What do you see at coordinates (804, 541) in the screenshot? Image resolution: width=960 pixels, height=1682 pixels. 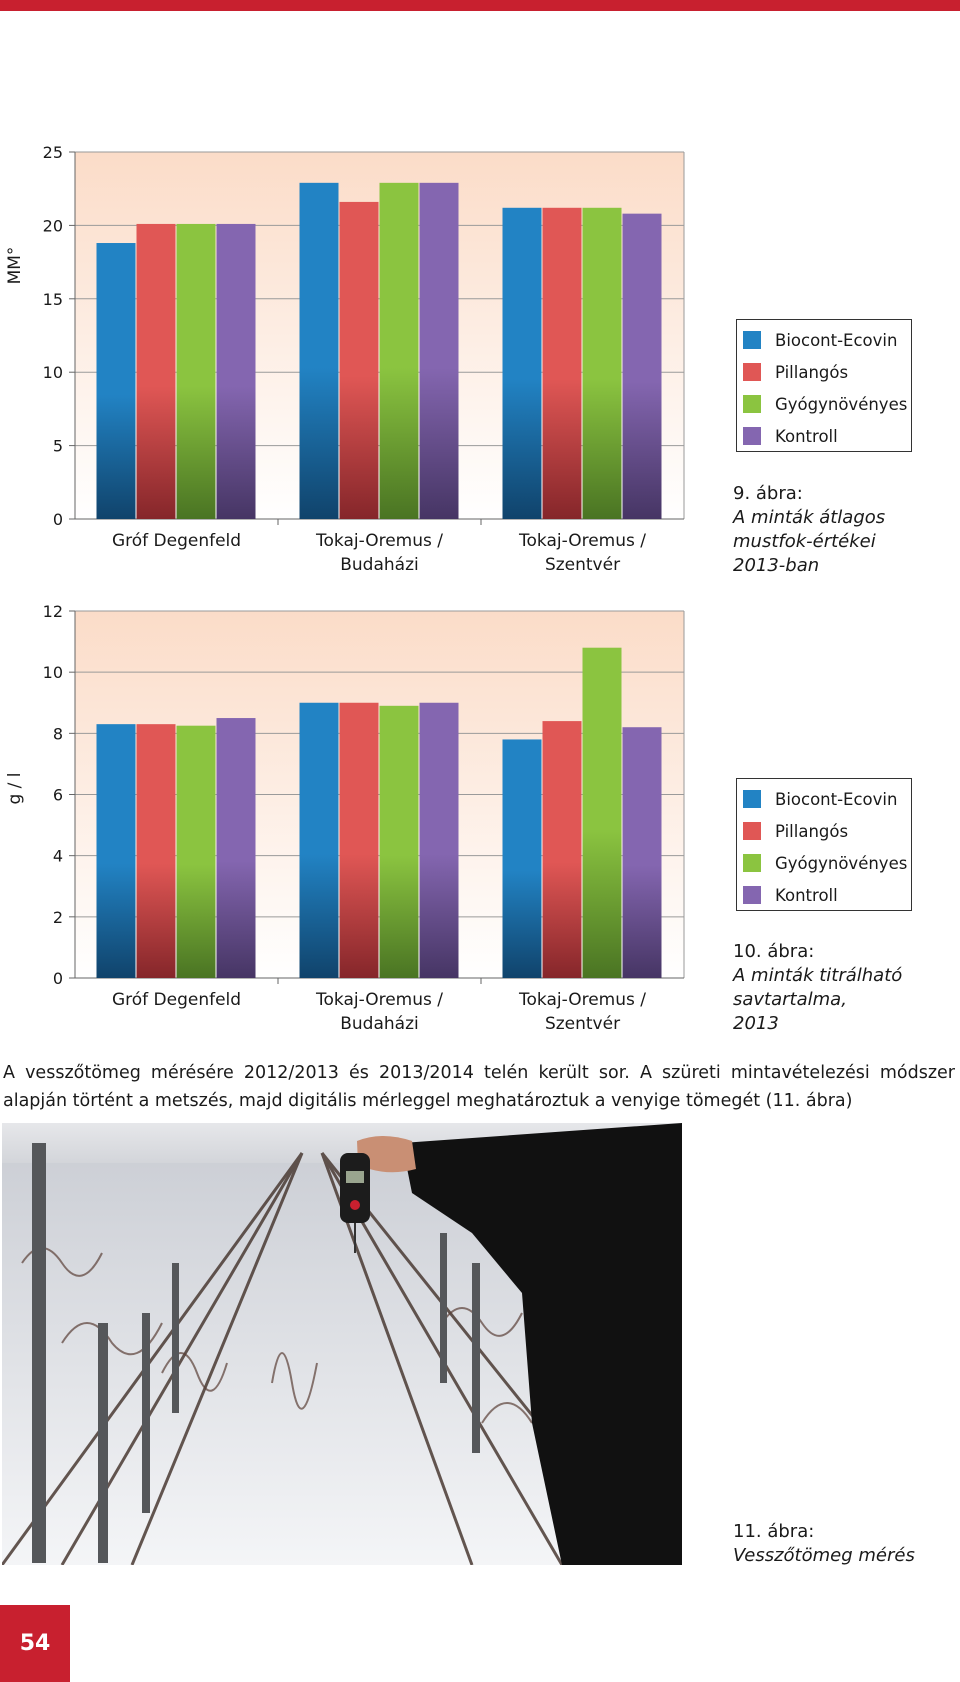 I see `caption-line: mustfok-értékei` at bounding box center [804, 541].